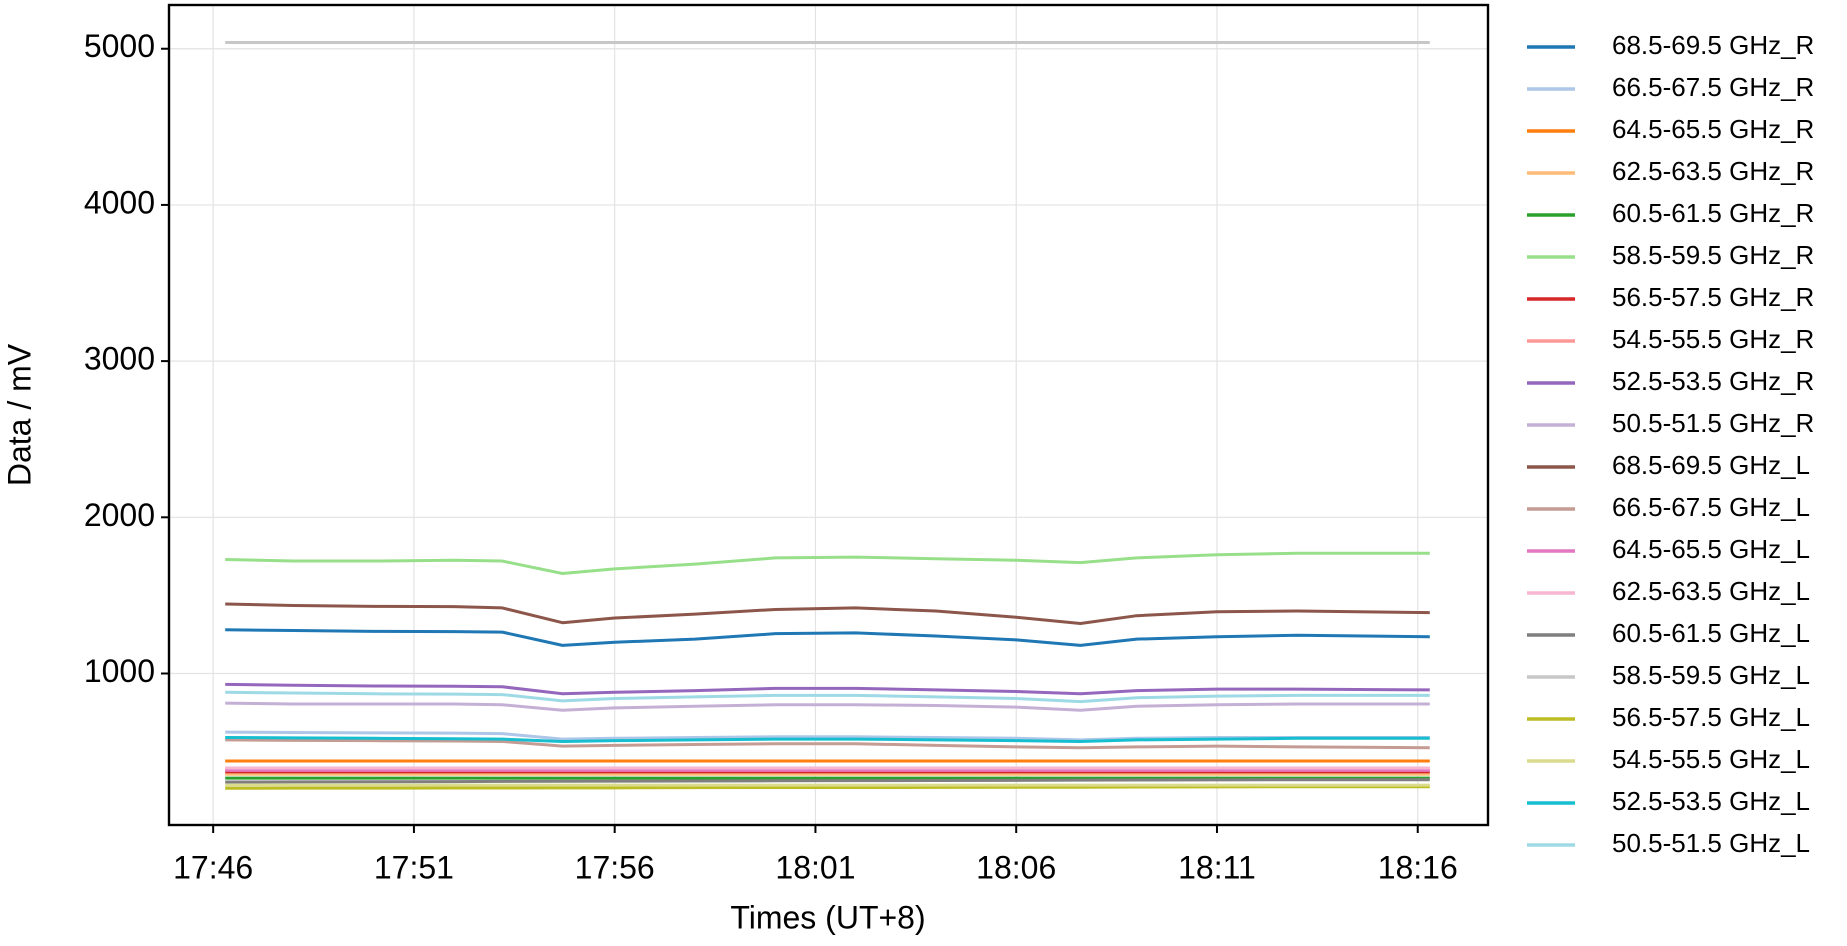 The image size is (1847, 946). Describe the element at coordinates (1711, 507) in the screenshot. I see `legend-label: 66.5-67.5 GHz_L` at that location.